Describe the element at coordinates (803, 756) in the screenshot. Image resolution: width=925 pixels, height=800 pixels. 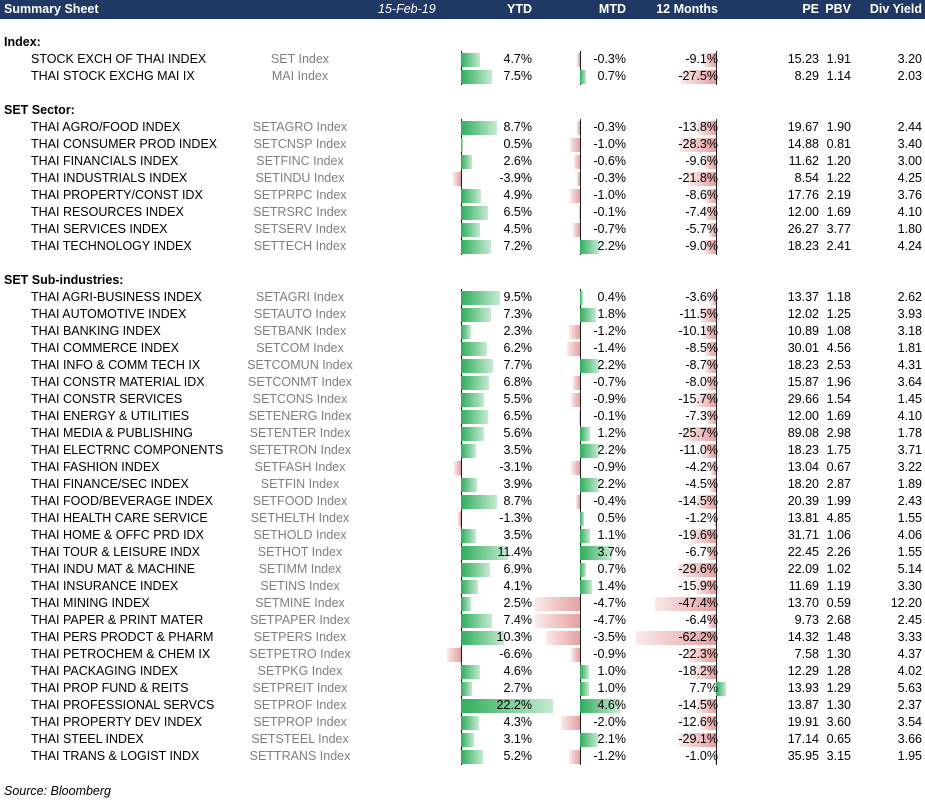
I see `pe-value: 35.95` at that location.